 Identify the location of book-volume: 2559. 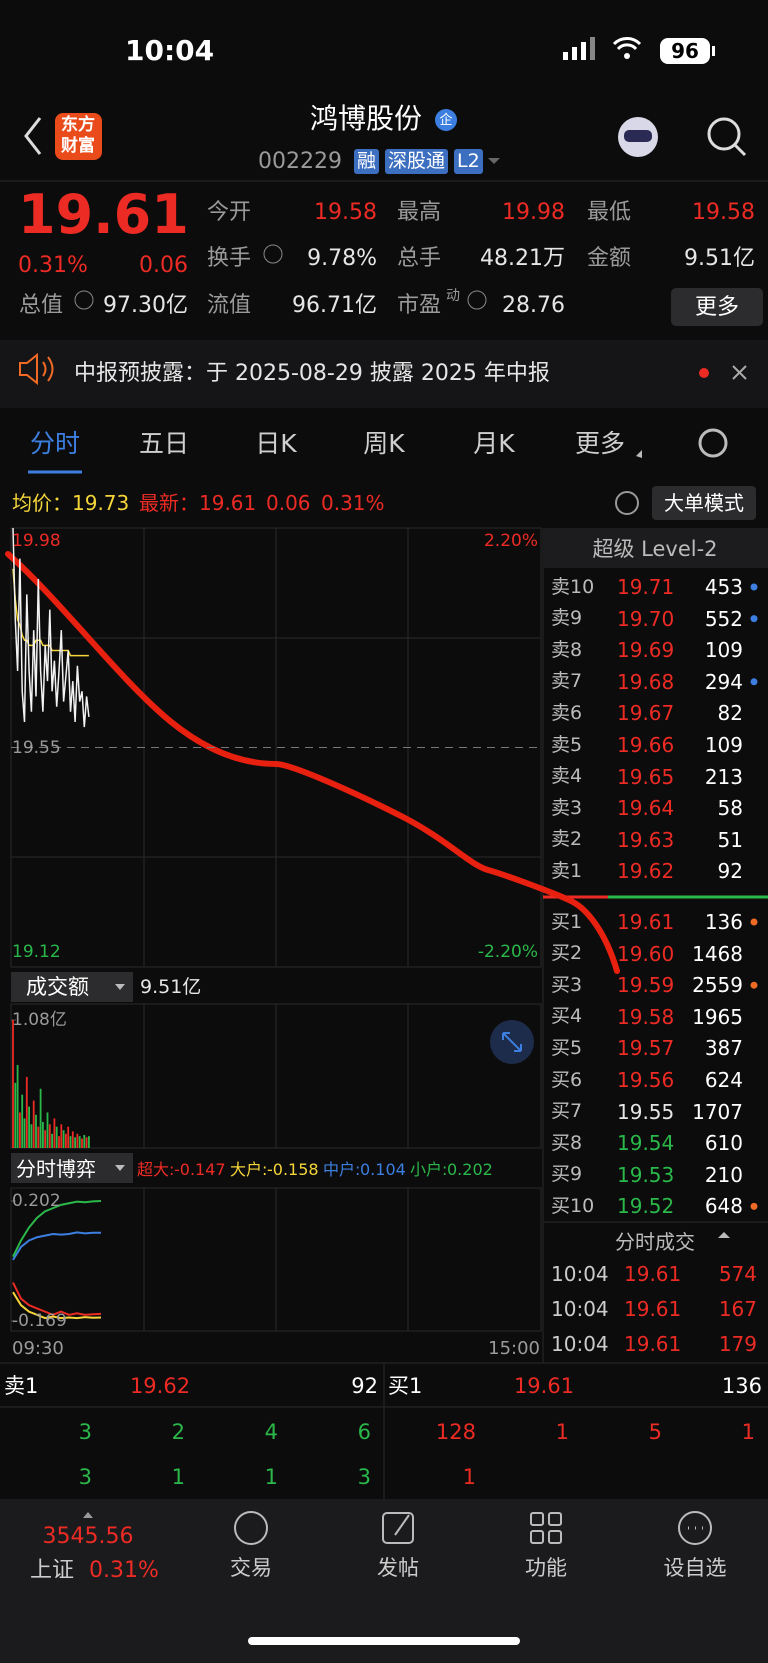
(717, 985).